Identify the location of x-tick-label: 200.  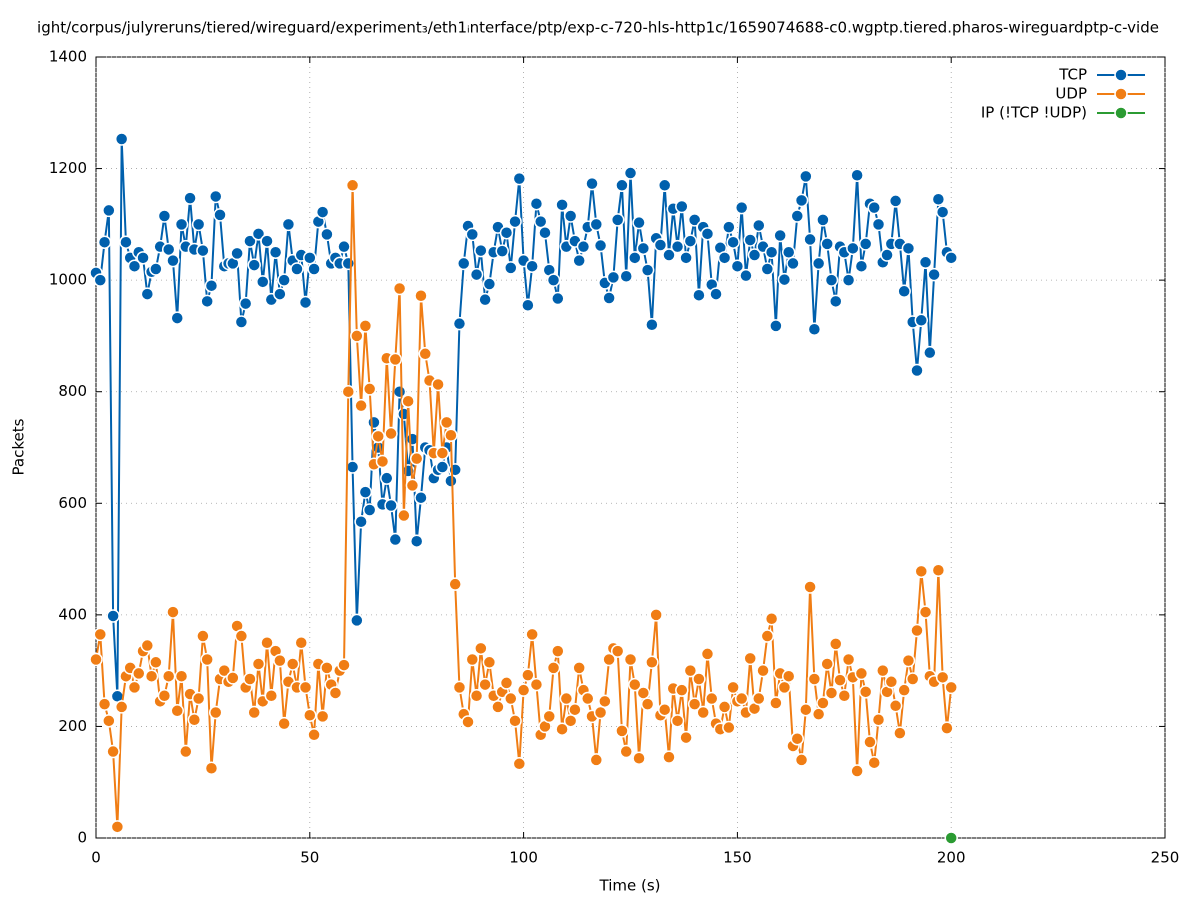
(951, 858).